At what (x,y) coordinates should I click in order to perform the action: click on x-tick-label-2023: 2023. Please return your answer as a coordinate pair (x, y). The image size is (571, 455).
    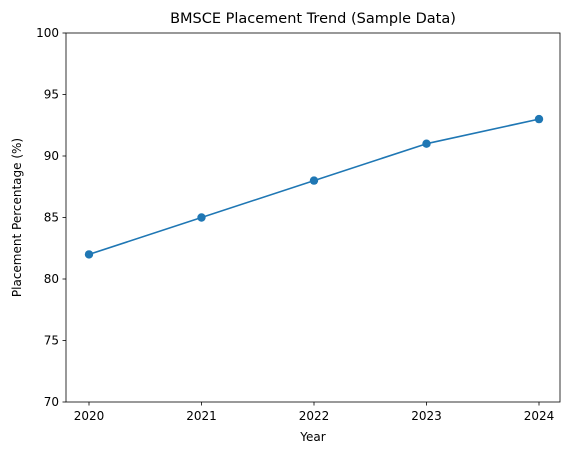
    Looking at the image, I should click on (426, 416).